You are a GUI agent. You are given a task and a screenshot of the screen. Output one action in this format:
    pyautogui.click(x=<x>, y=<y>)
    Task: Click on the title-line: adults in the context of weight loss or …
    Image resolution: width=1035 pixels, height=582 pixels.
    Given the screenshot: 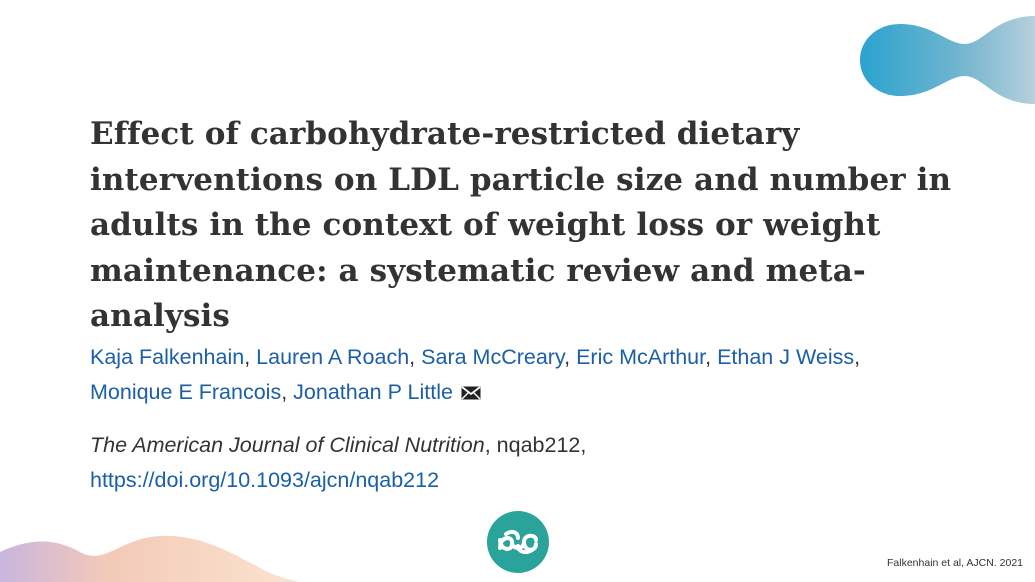 What is the action you would take?
    pyautogui.click(x=485, y=225)
    